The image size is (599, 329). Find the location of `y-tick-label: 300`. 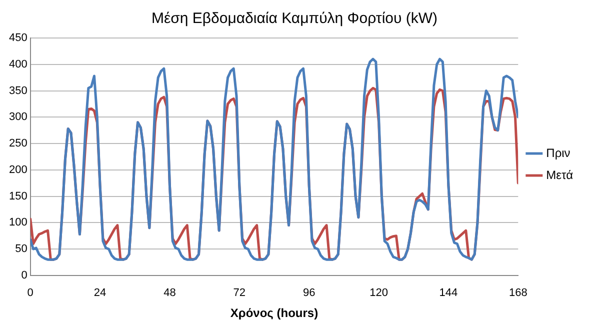

y-tick-label: 300 is located at coordinates (18, 117).